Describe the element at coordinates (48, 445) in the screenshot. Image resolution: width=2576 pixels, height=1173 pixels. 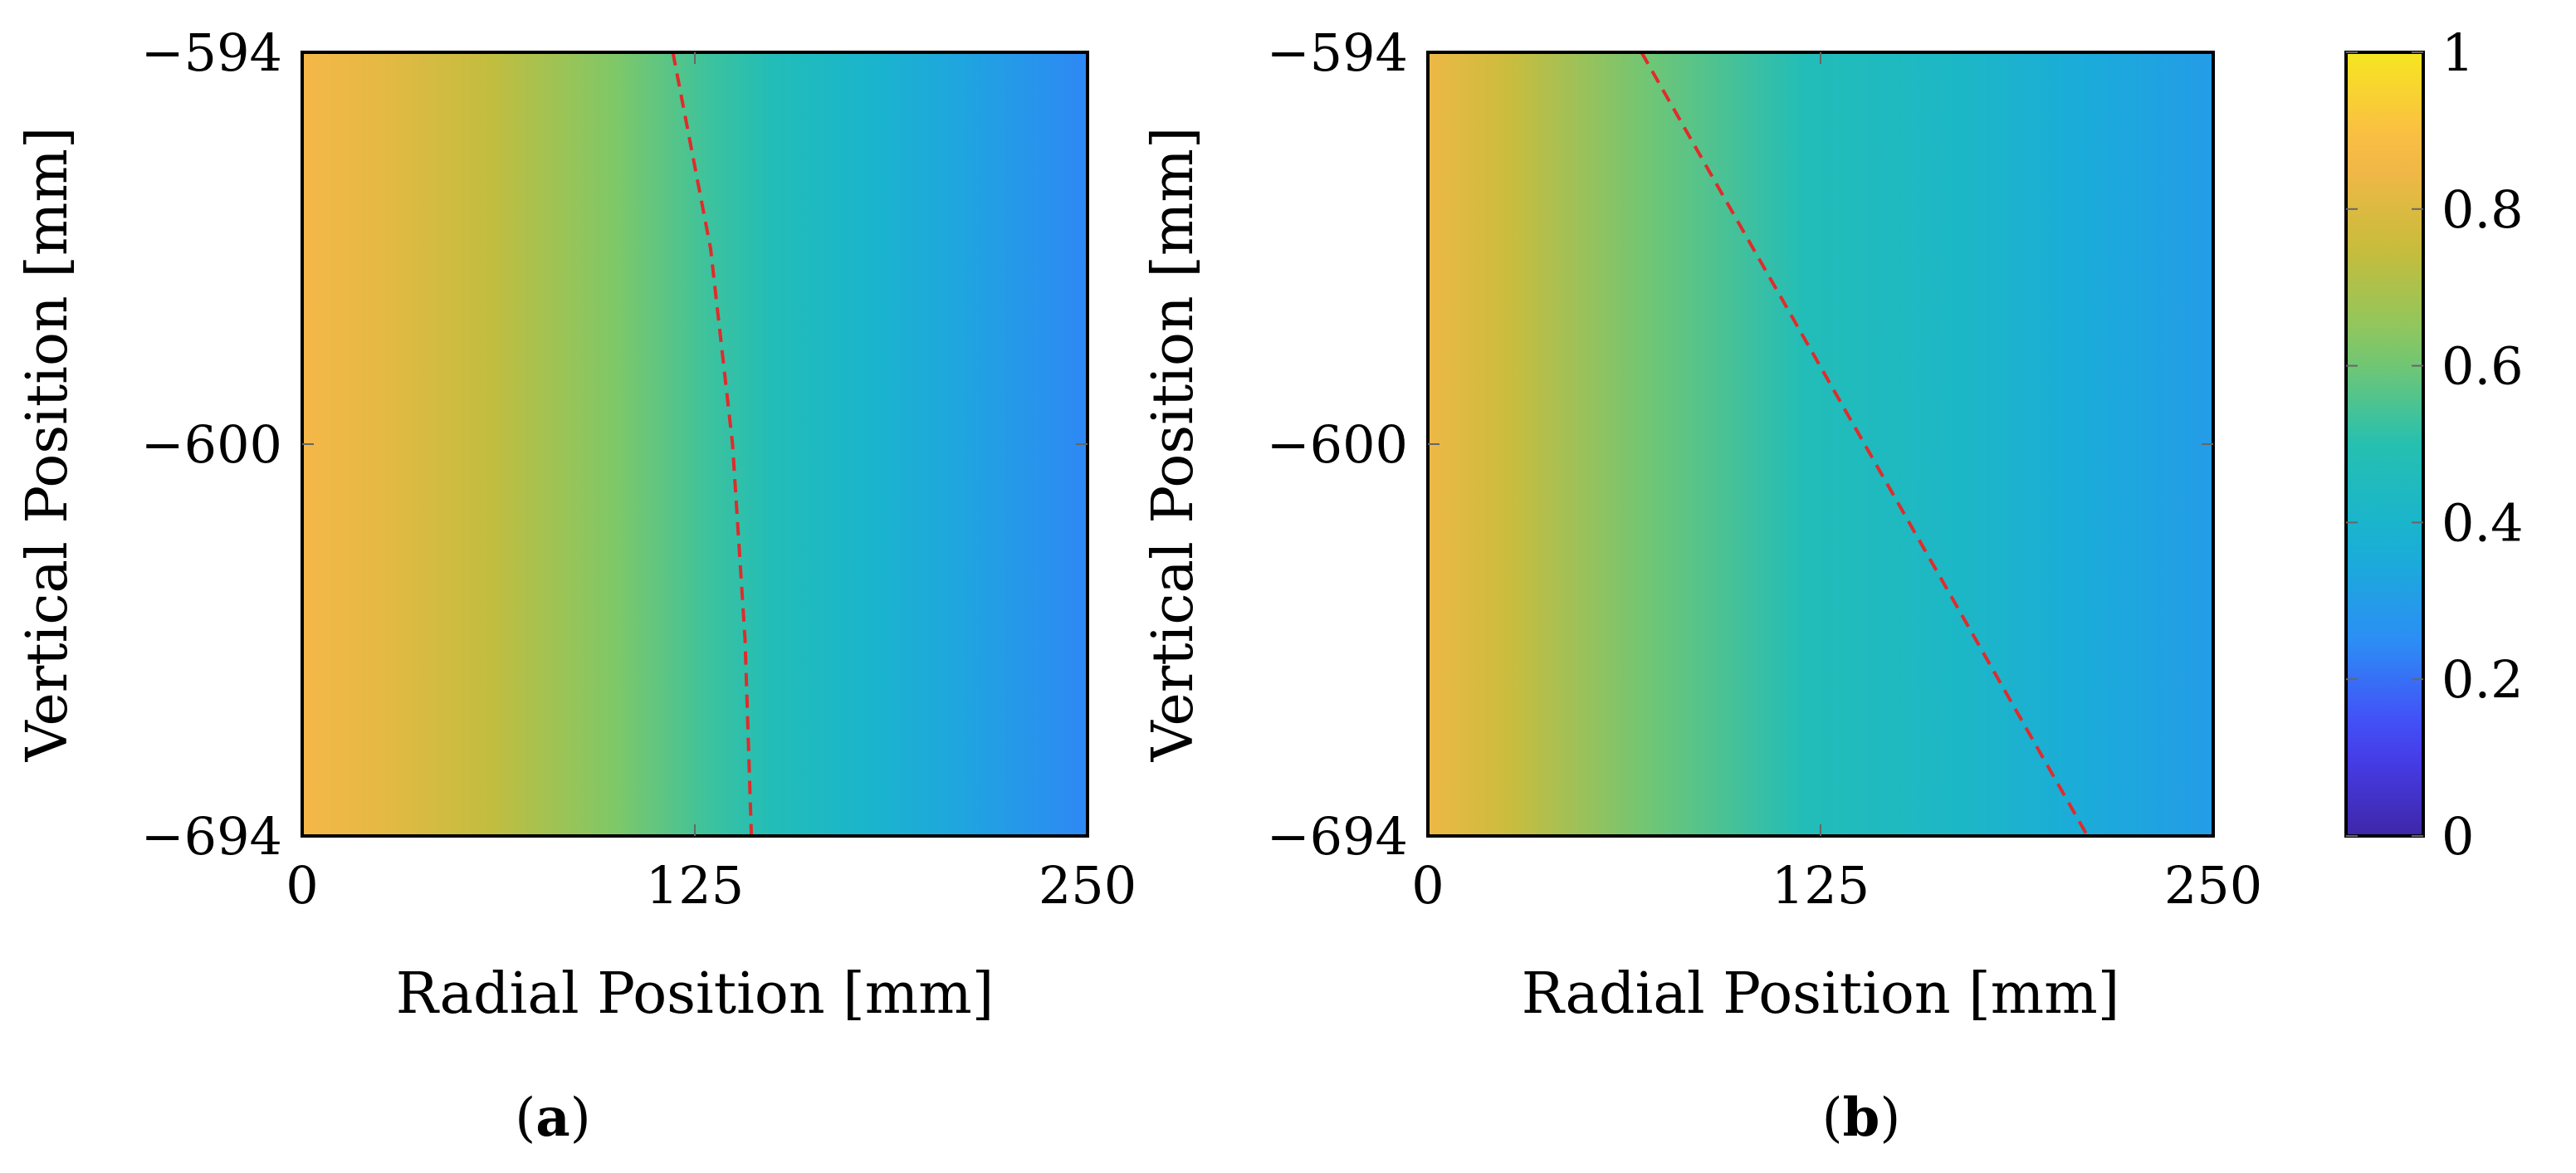
I see `y-axis-title-a: Vertical Position [mm]` at that location.